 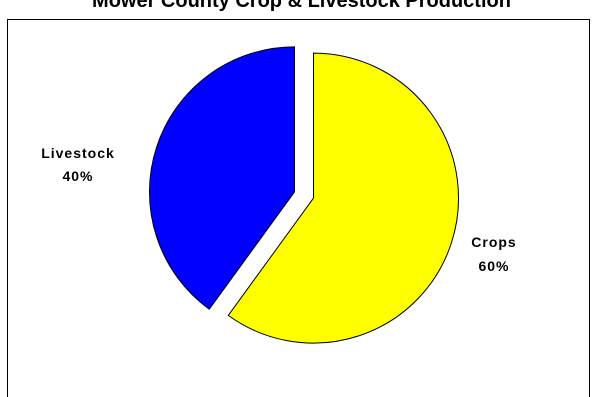 I want to click on label-crops-name: Crops, so click(x=493, y=242).